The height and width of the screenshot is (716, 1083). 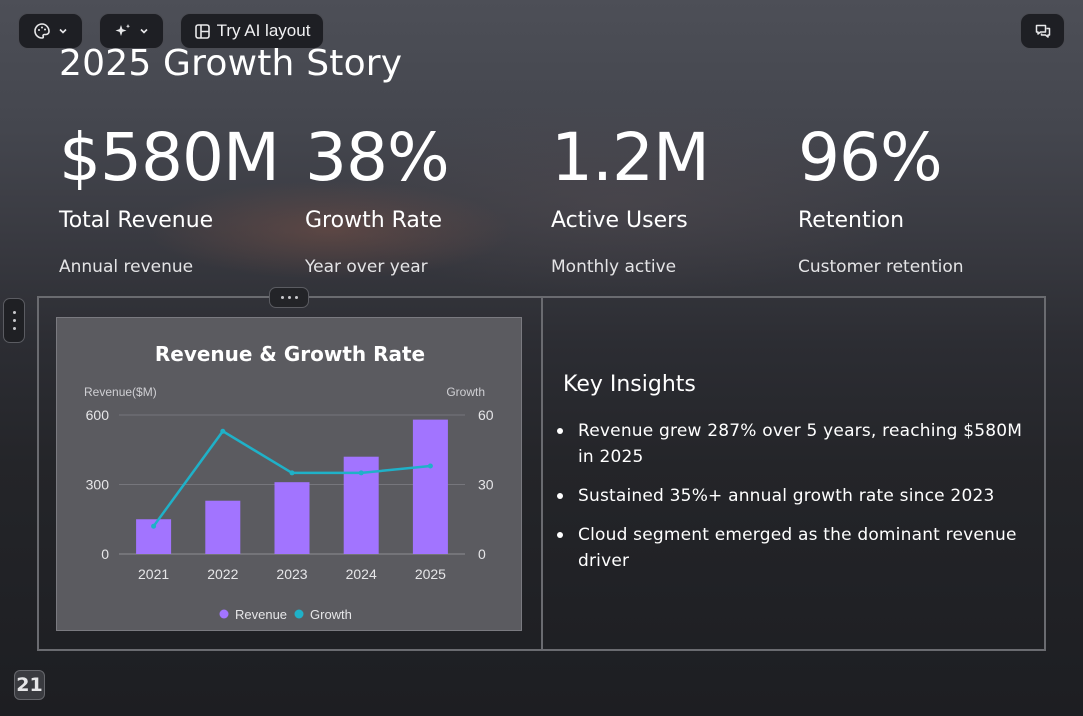 What do you see at coordinates (136, 220) in the screenshot?
I see `stat-label: Total Revenue` at bounding box center [136, 220].